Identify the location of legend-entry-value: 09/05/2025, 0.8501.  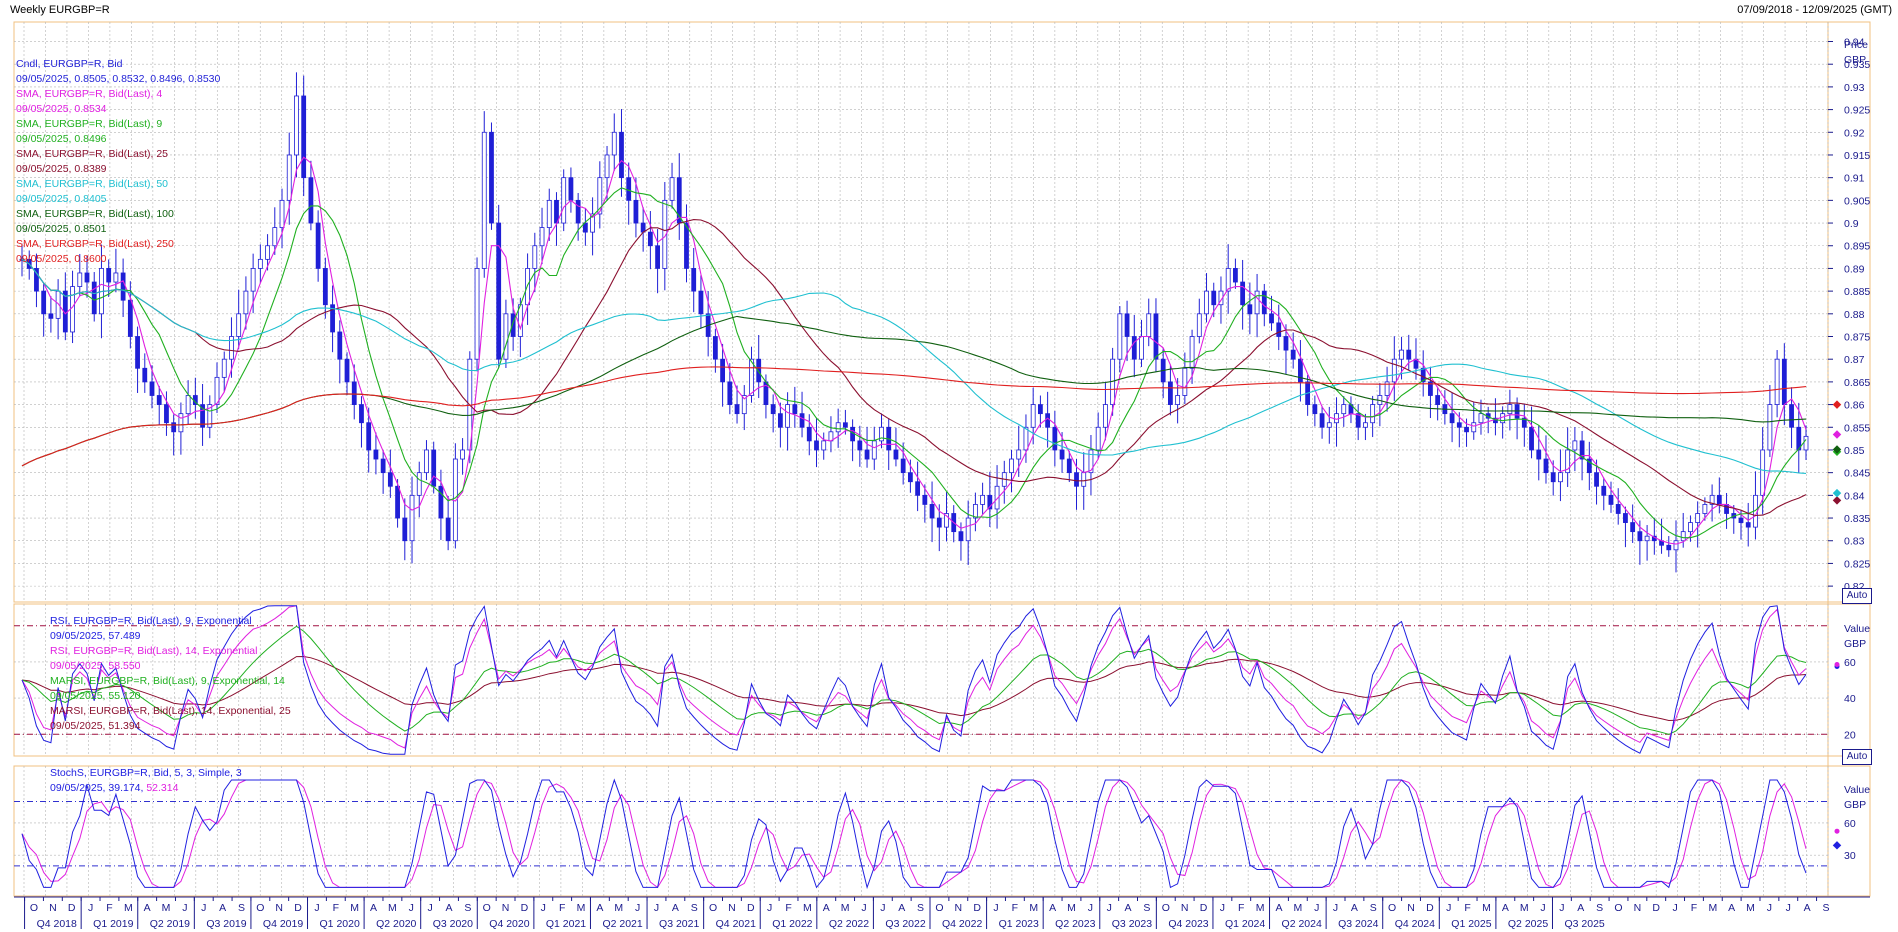
(118, 229).